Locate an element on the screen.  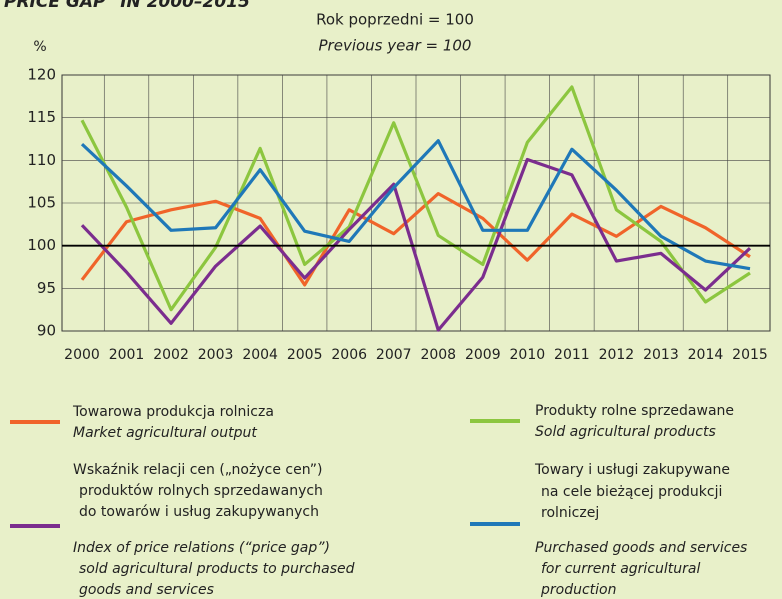
x-tick-label: 2007 is located at coordinates (394, 355).